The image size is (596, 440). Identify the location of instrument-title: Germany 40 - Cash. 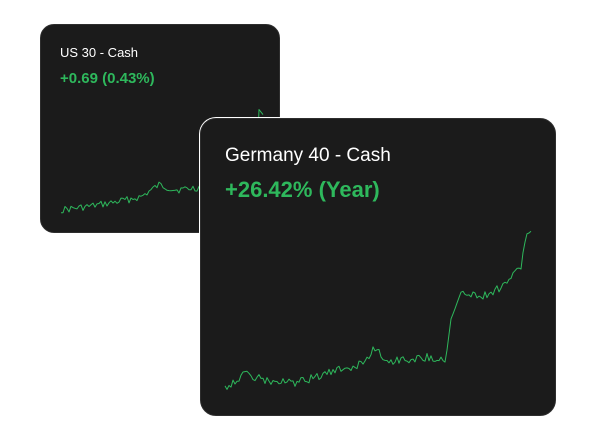
(308, 155).